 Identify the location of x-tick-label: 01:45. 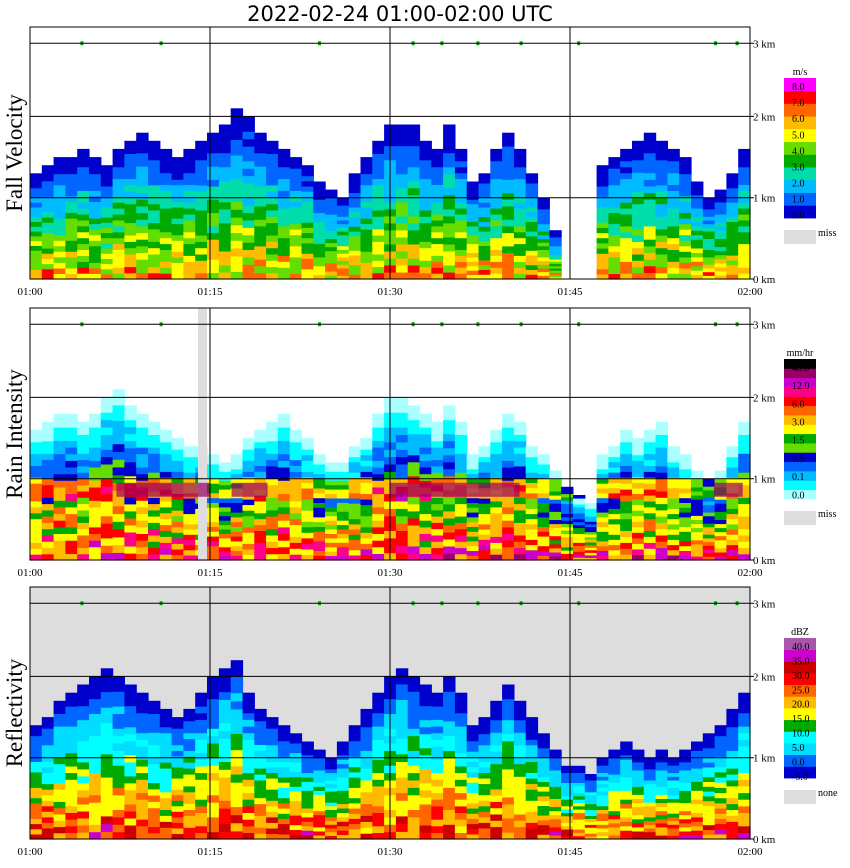
(570, 573).